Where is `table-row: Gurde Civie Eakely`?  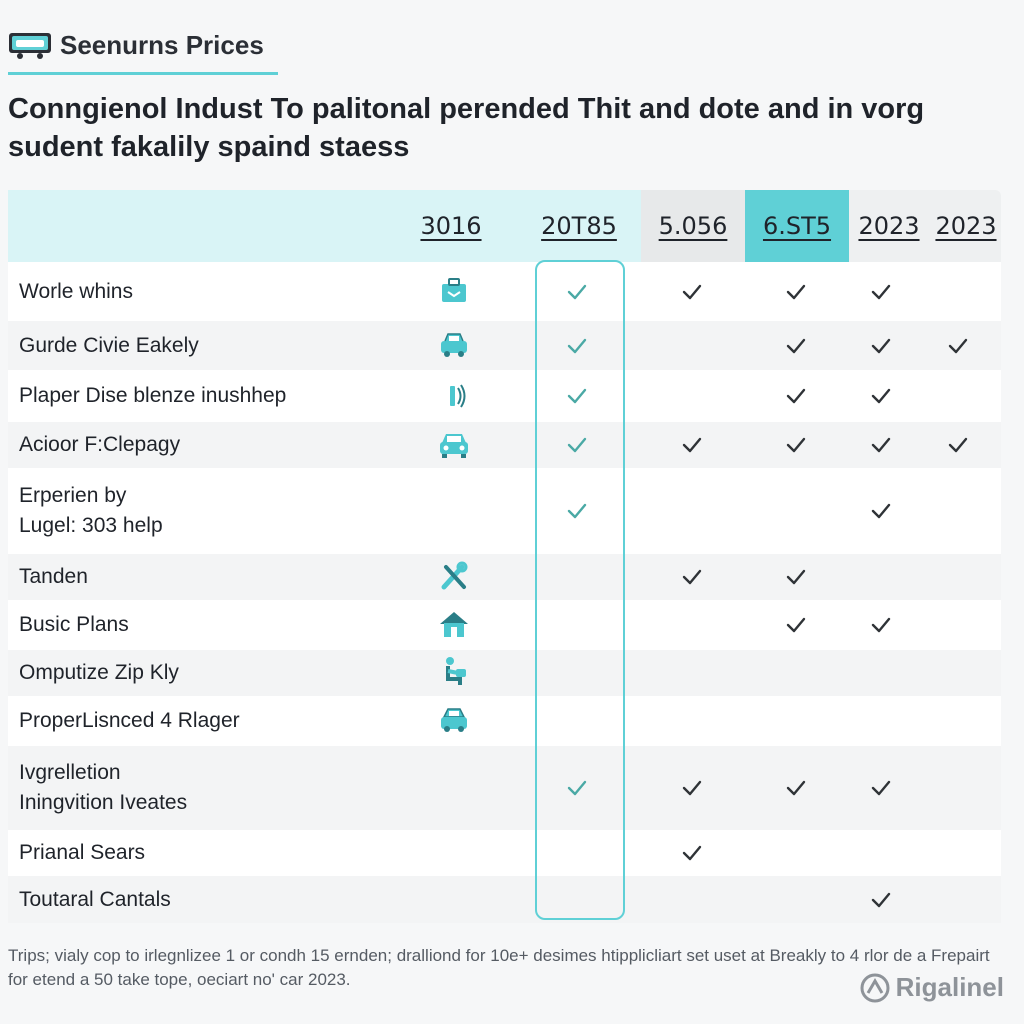 table-row: Gurde Civie Eakely is located at coordinates (504, 345).